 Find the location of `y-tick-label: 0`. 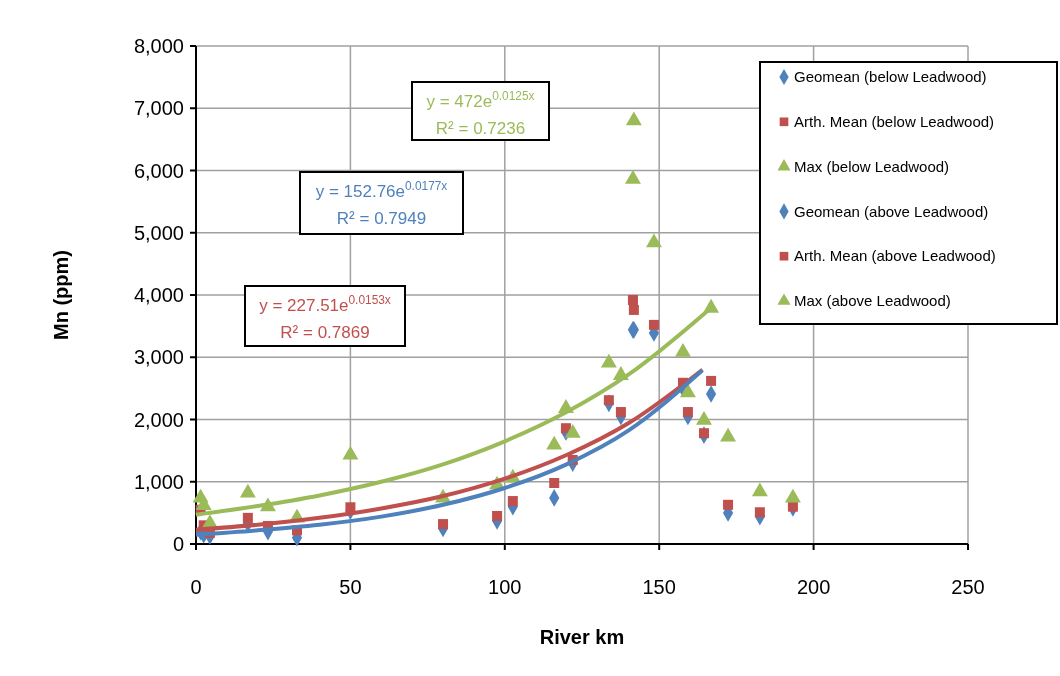

y-tick-label: 0 is located at coordinates (178, 544).